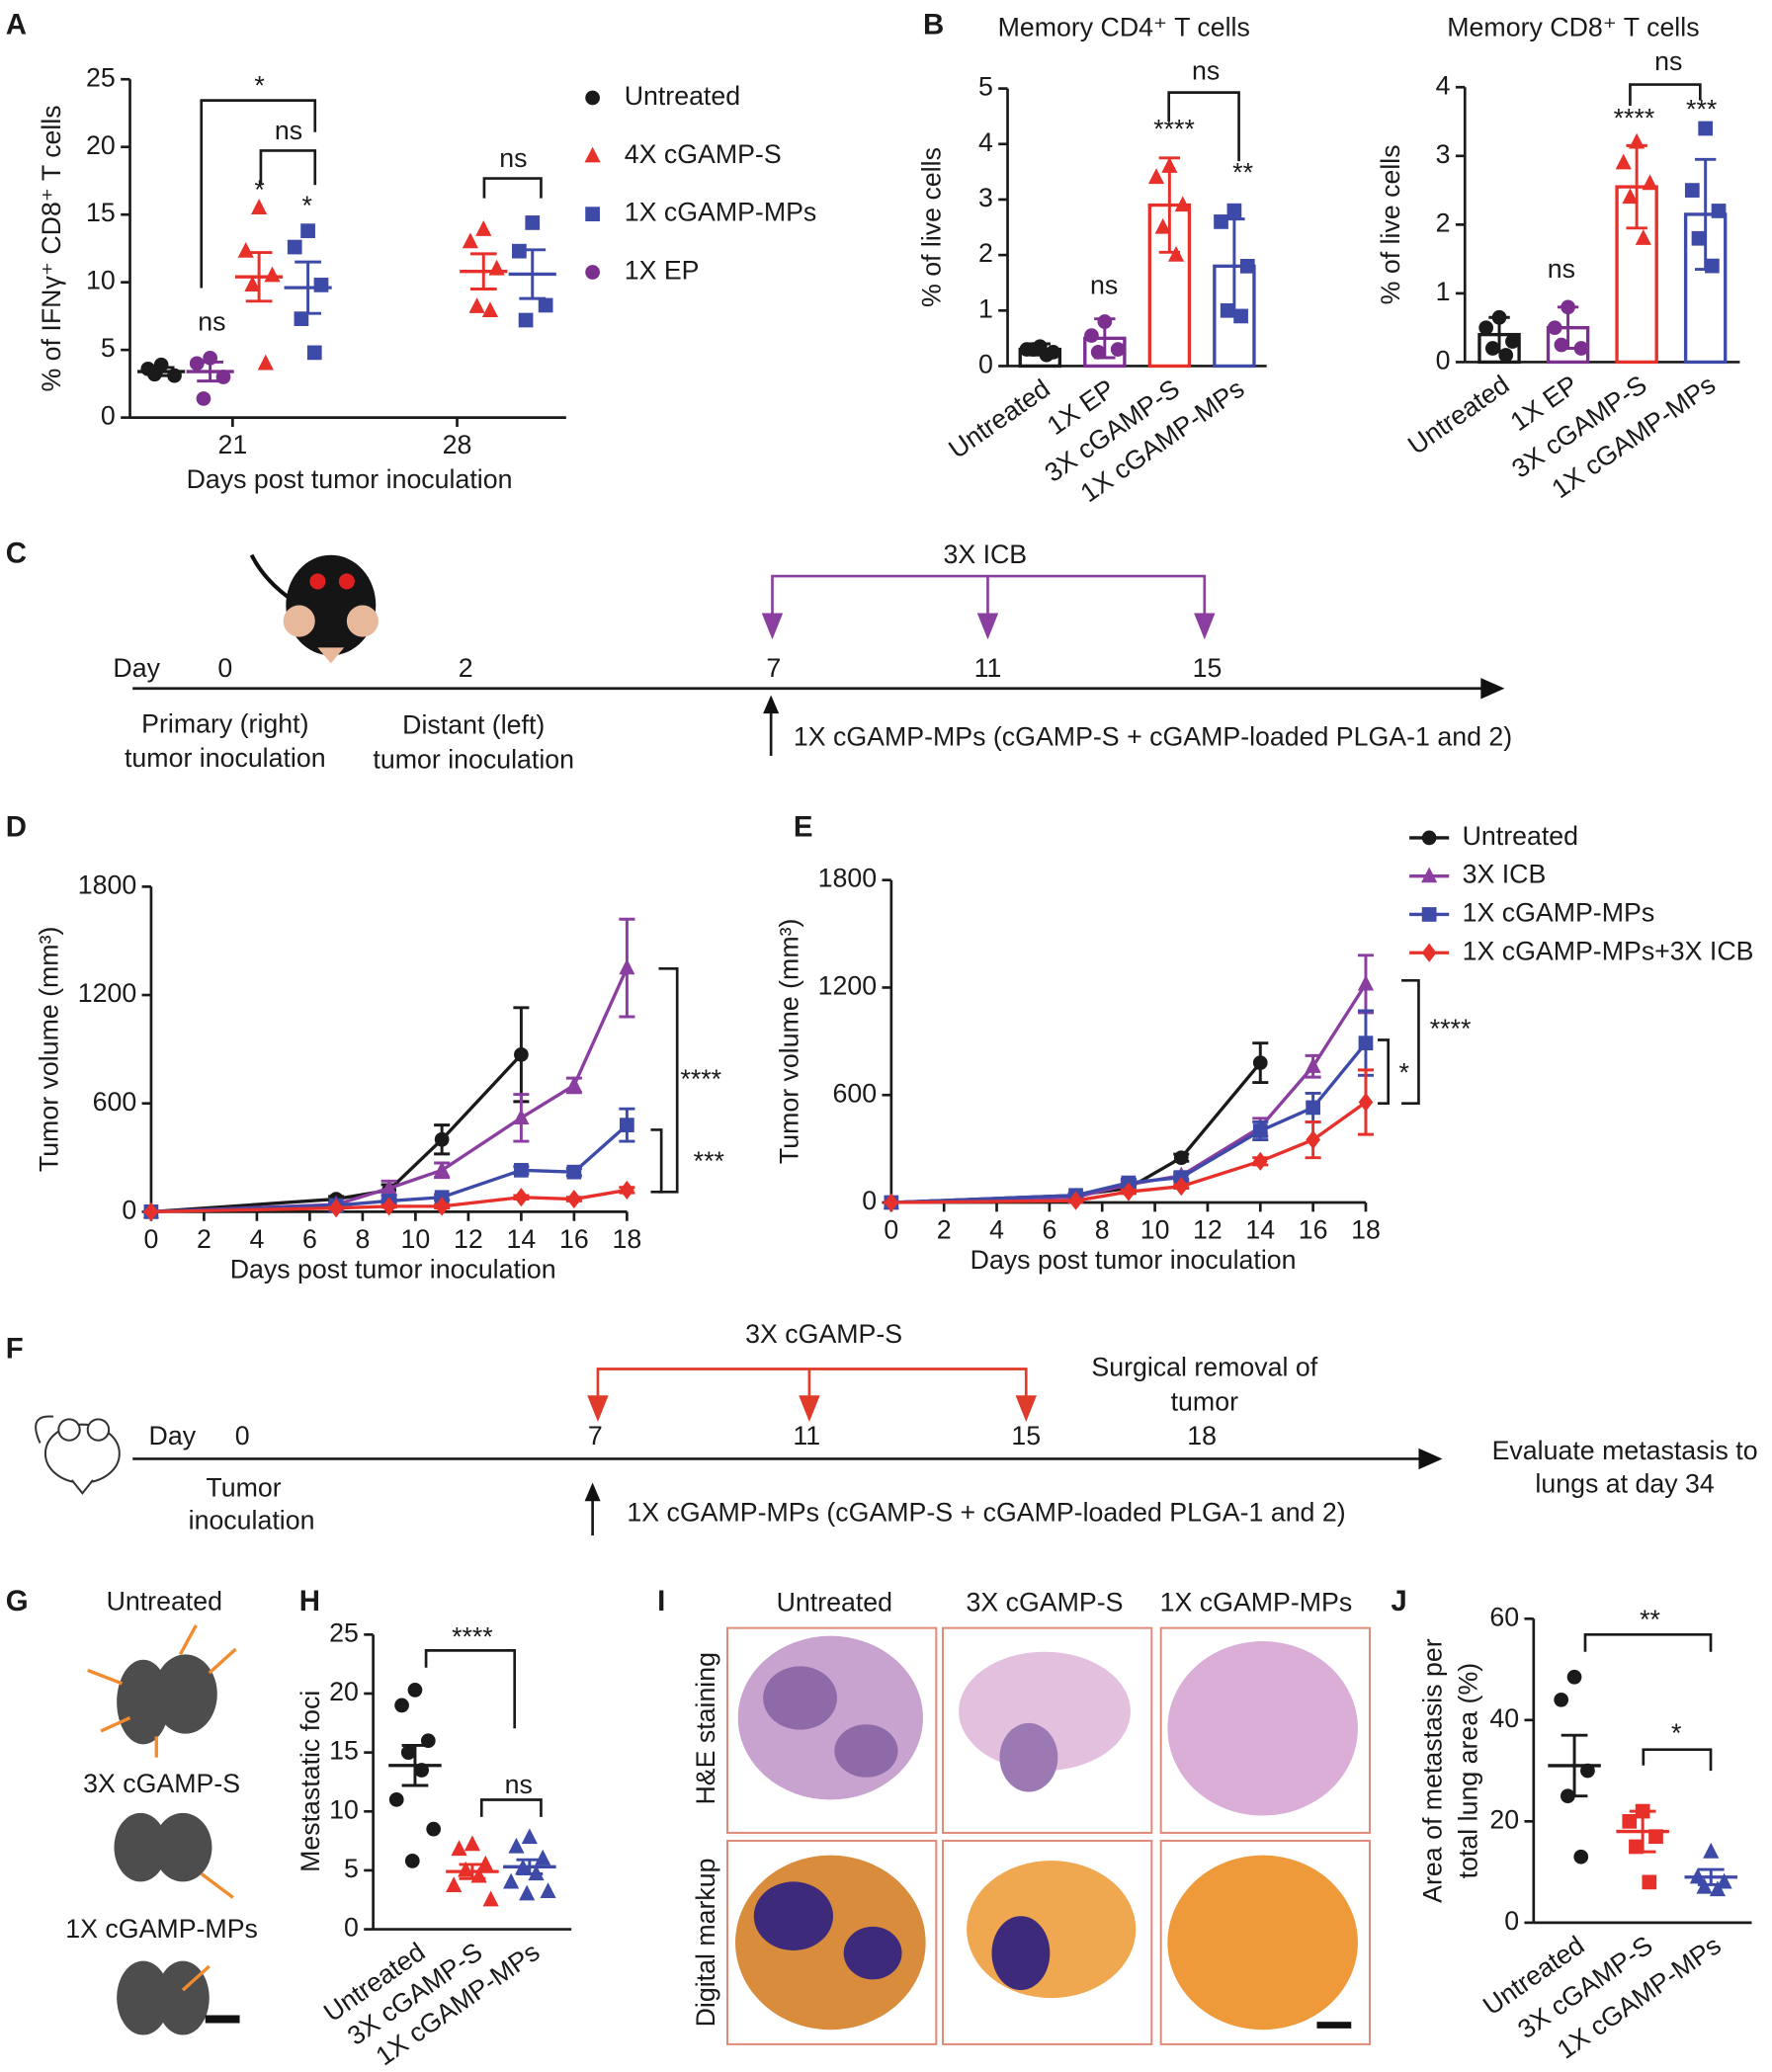 Image resolution: width=1772 pixels, height=2072 pixels. Describe the element at coordinates (483, 271) in the screenshot. I see `error-bar` at that location.